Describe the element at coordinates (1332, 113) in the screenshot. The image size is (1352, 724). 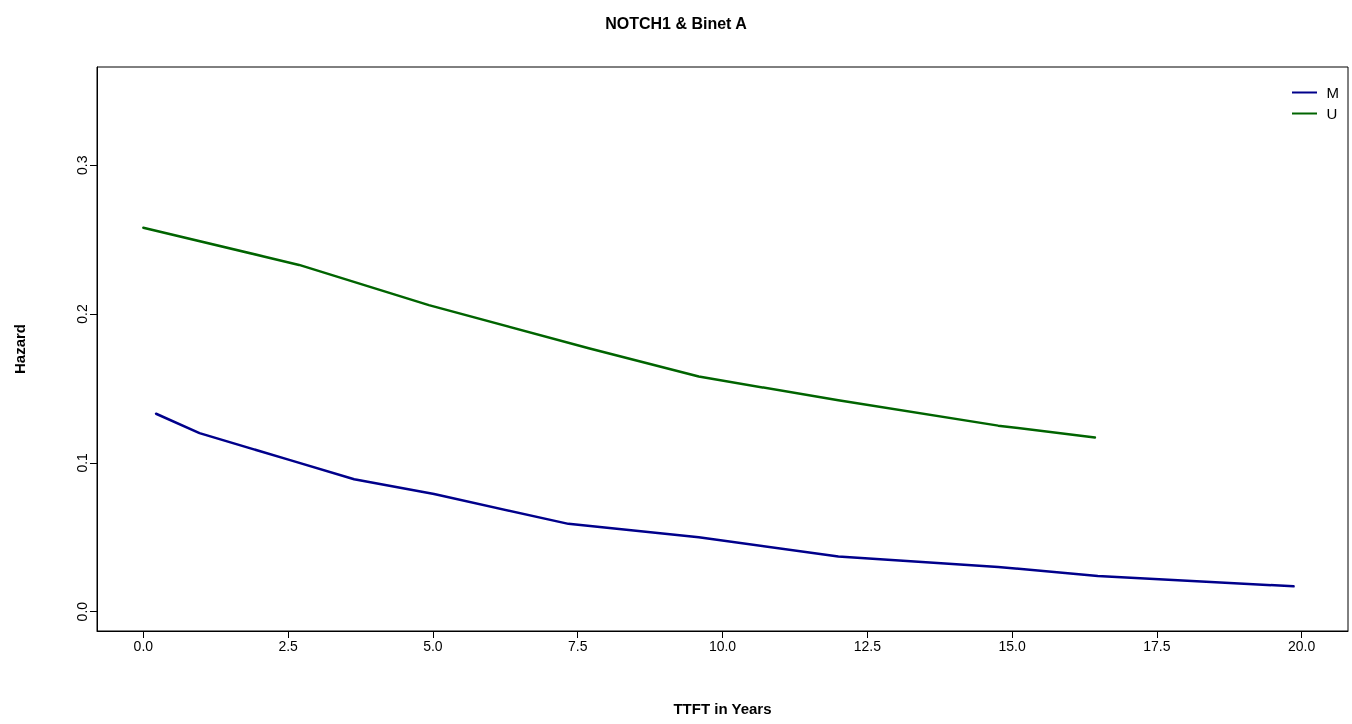
I see `legend-label: U` at that location.